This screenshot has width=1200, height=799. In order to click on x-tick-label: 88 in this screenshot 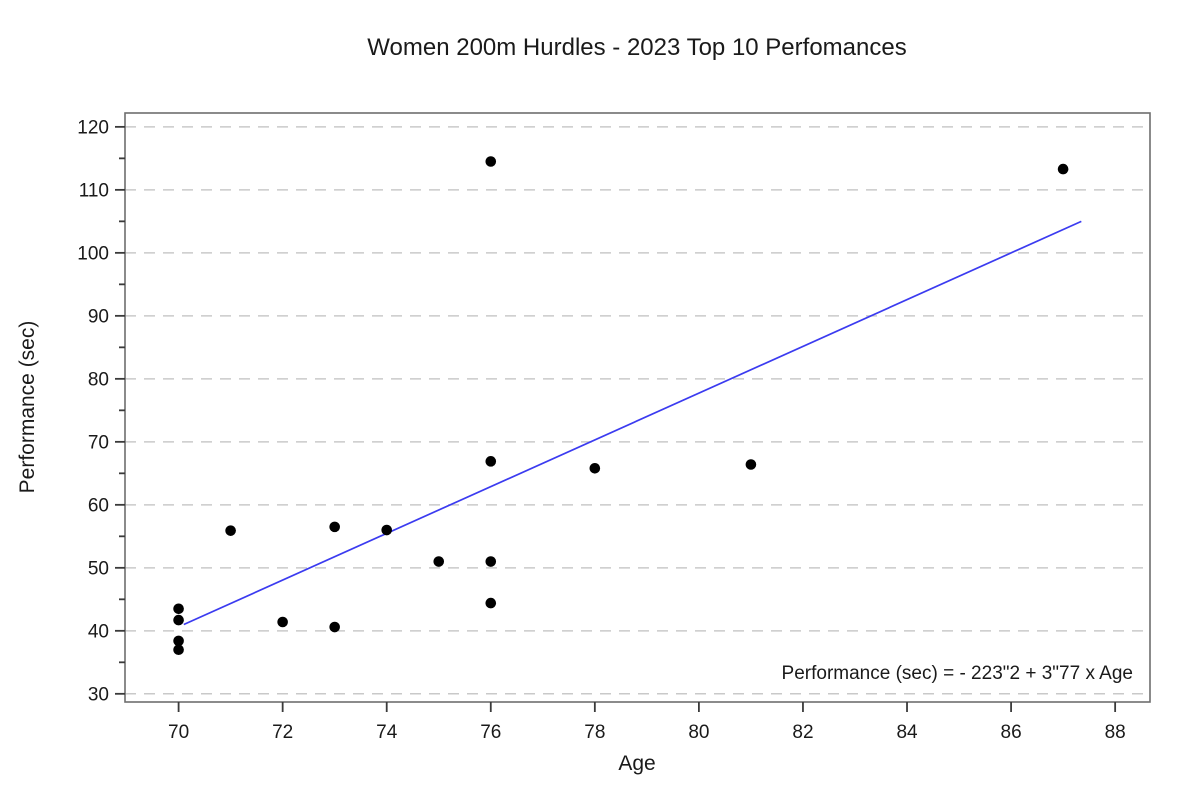, I will do `click(1115, 732)`.